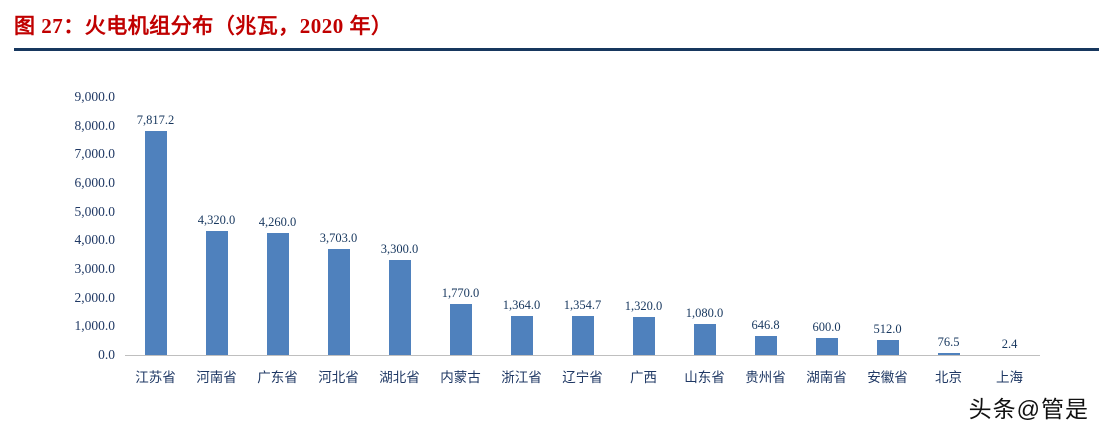 The width and height of the screenshot is (1099, 428). Describe the element at coordinates (1009, 377) in the screenshot. I see `x-axis-label: 上海` at that location.